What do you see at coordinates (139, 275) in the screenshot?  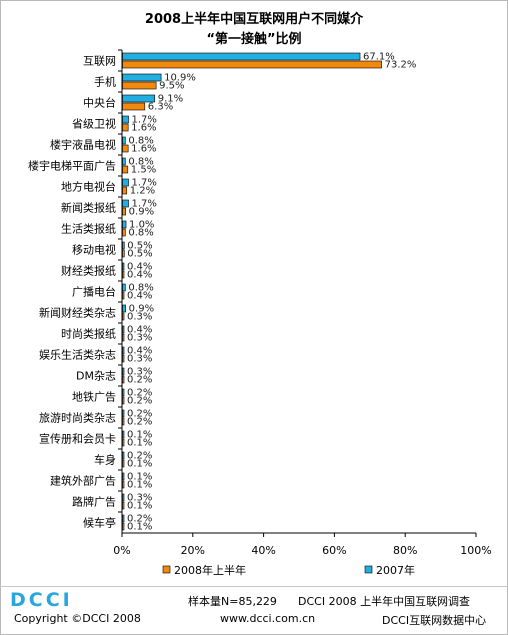 I see `data-label-2008h1: 0.4%` at bounding box center [139, 275].